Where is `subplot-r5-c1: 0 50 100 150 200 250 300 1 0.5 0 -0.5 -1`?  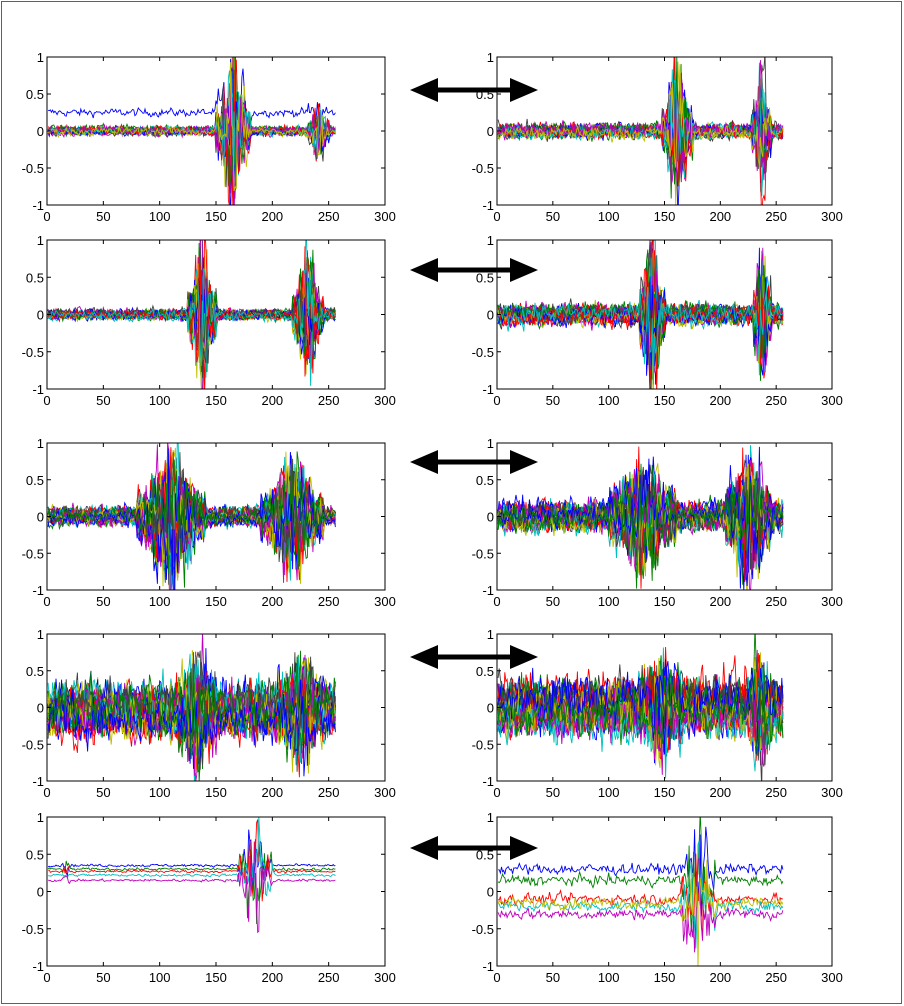
subplot-r5-c1: 0 50 100 150 200 250 300 1 0.5 0 -0.5 -1 is located at coordinates (209, 897).